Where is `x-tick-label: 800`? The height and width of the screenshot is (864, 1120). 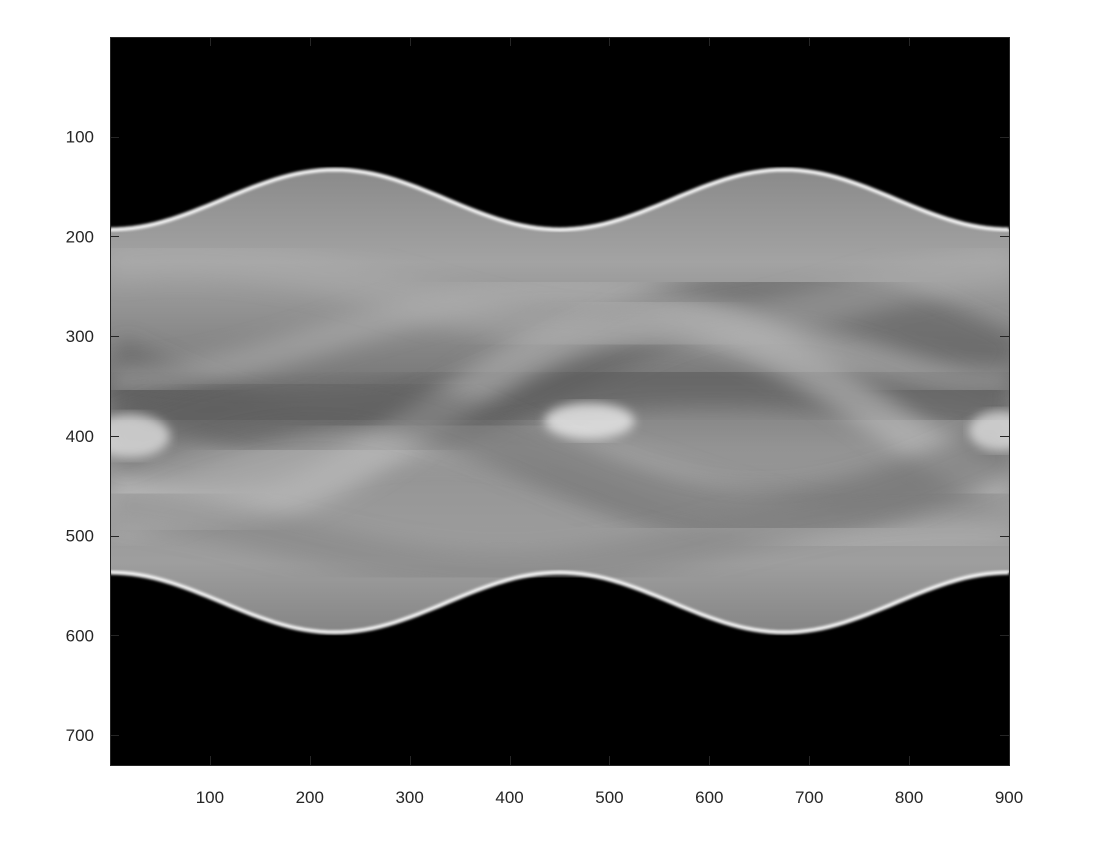
x-tick-label: 800 is located at coordinates (909, 797).